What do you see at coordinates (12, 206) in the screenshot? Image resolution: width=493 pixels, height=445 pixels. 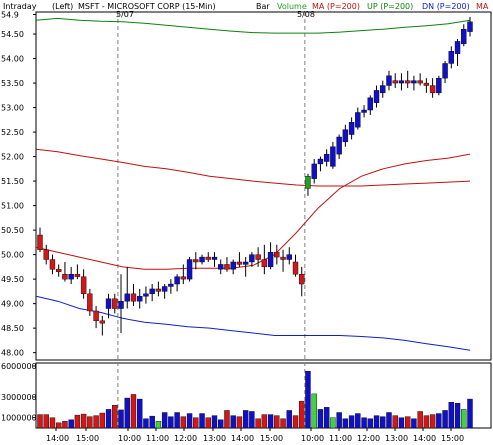 I see `price-tick-label: 51.00` at bounding box center [12, 206].